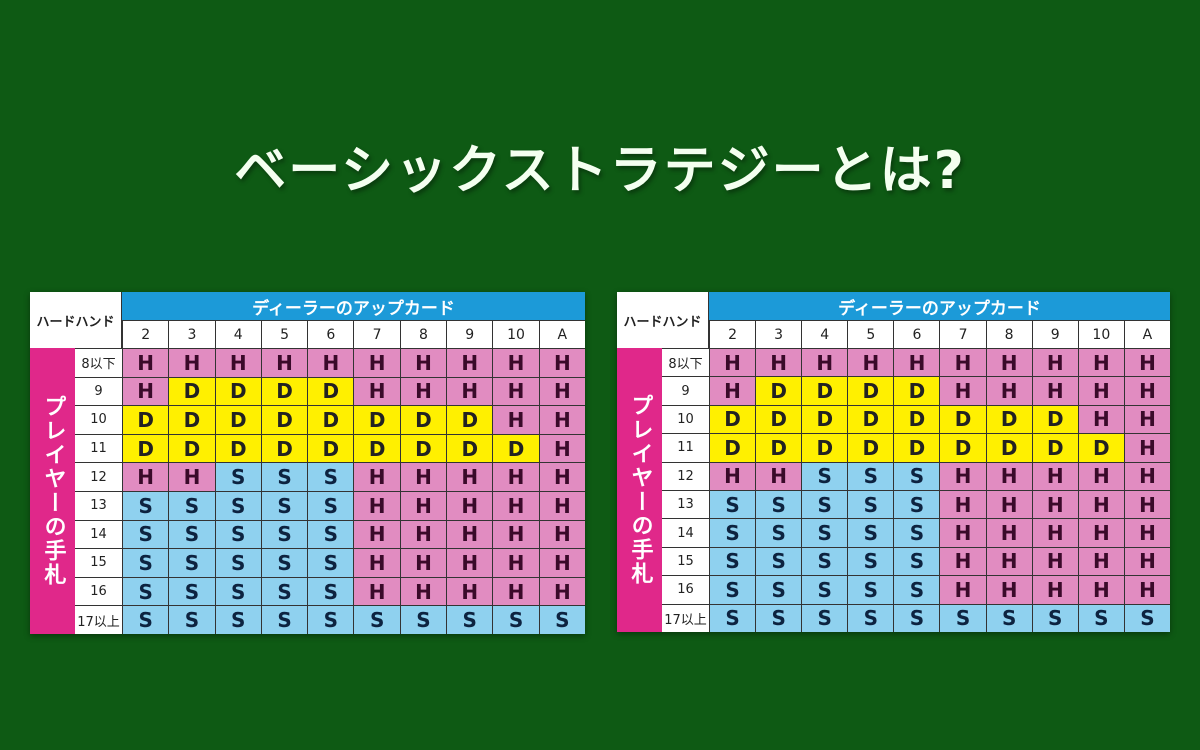  What do you see at coordinates (685, 561) in the screenshot?
I see `row-header: 15` at bounding box center [685, 561].